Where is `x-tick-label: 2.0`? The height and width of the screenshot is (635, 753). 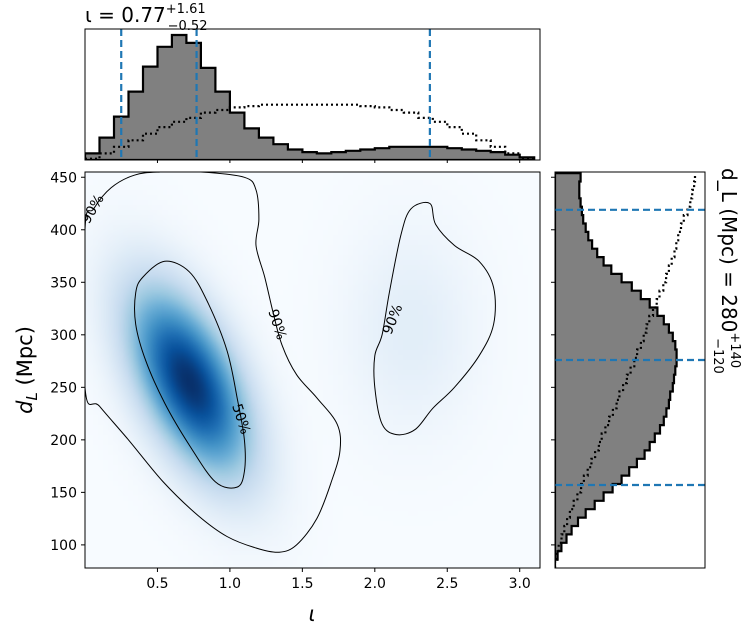
x-tick-label: 2.0 is located at coordinates (375, 584).